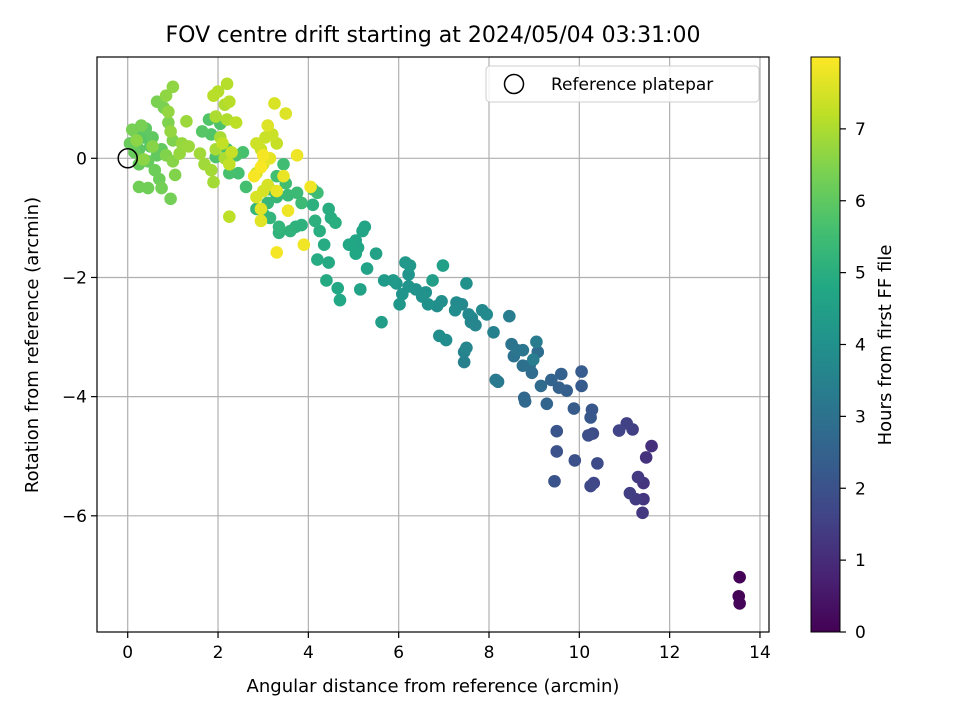 Image resolution: width=960 pixels, height=720 pixels. What do you see at coordinates (81, 159) in the screenshot?
I see `y-tick-label: 0` at bounding box center [81, 159].